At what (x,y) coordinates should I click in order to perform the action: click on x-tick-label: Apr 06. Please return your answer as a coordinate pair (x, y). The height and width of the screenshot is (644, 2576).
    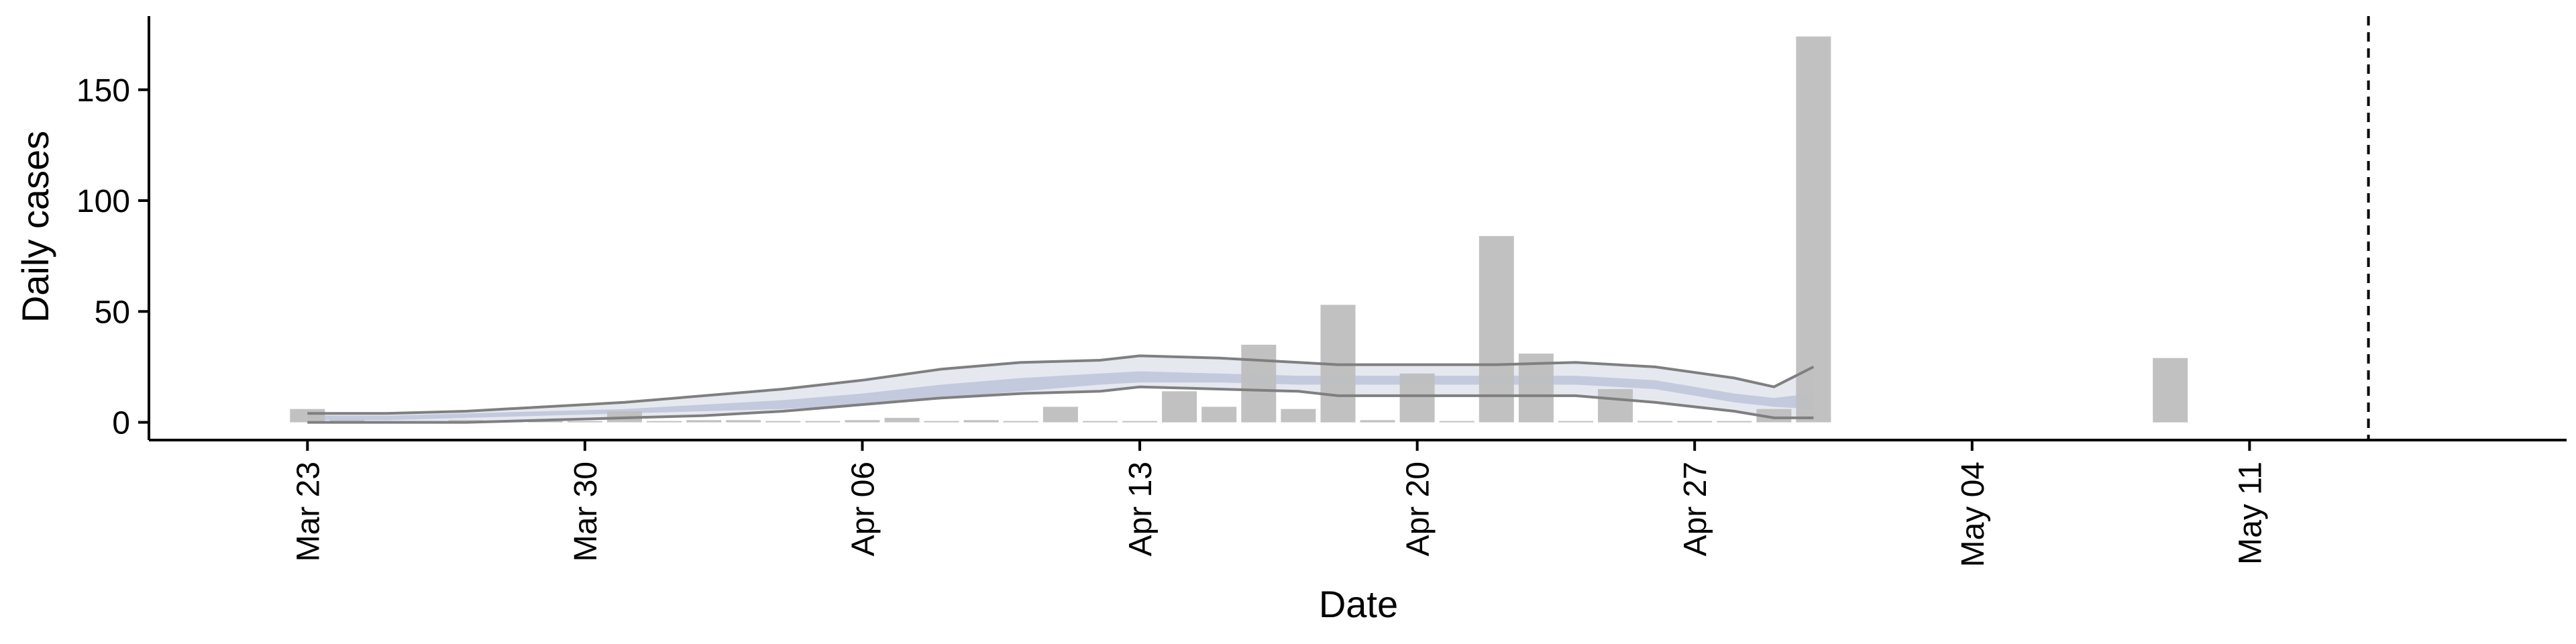
    Looking at the image, I should click on (863, 509).